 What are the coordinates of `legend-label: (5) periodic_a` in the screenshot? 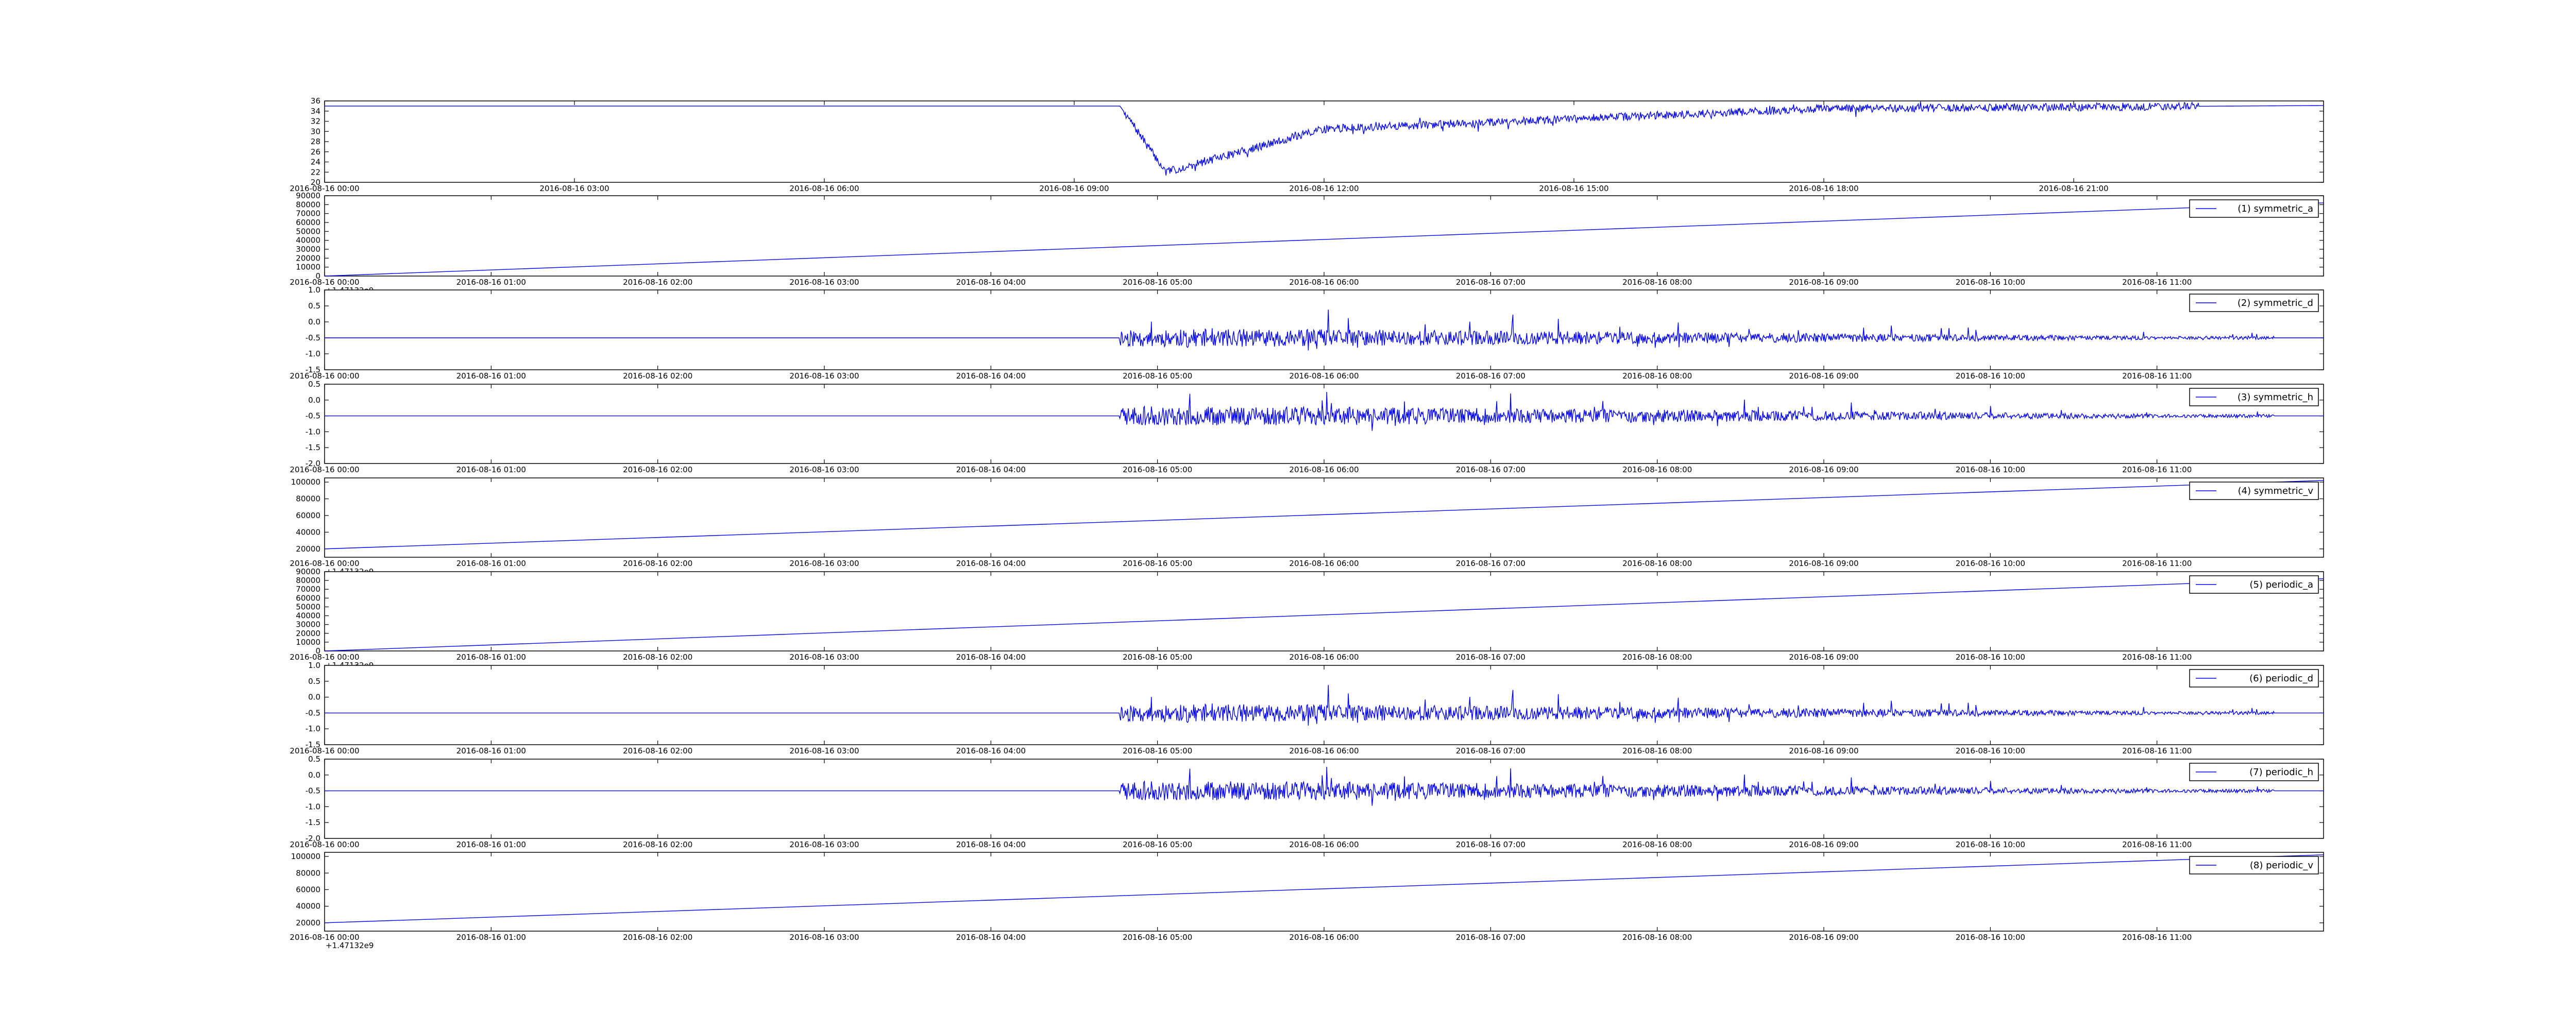 It's located at (2282, 584).